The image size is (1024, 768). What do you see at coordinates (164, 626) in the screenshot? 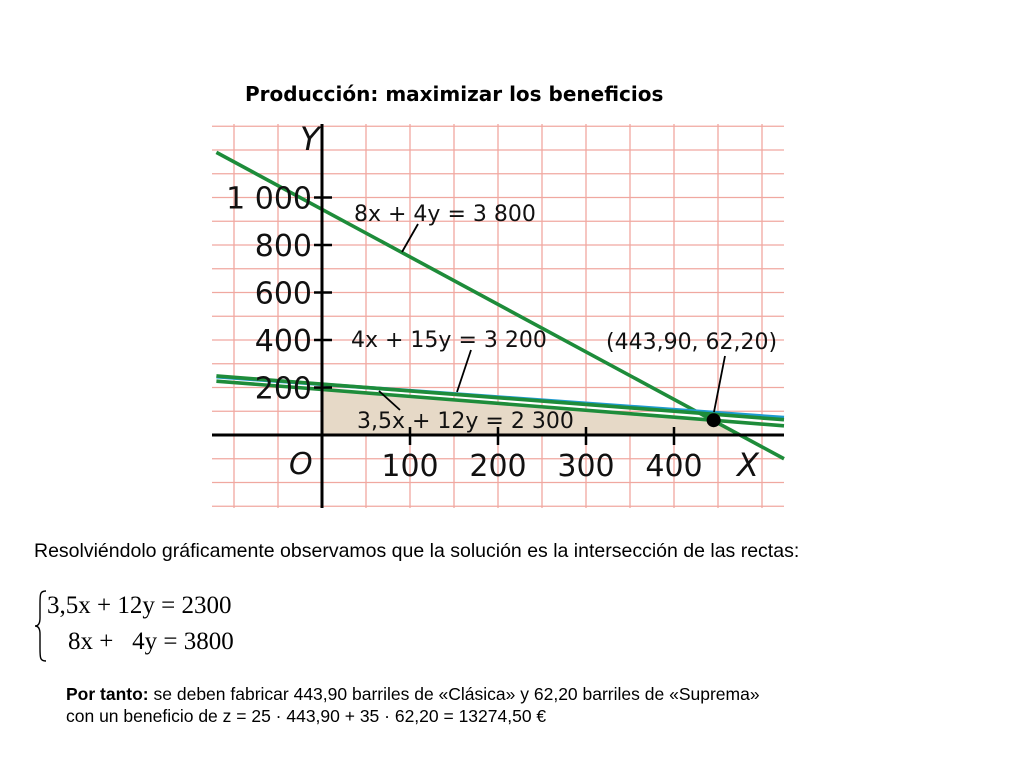
I see `equation-system: 3,5x + 12y = 2300 8x + 4y = 3800` at bounding box center [164, 626].